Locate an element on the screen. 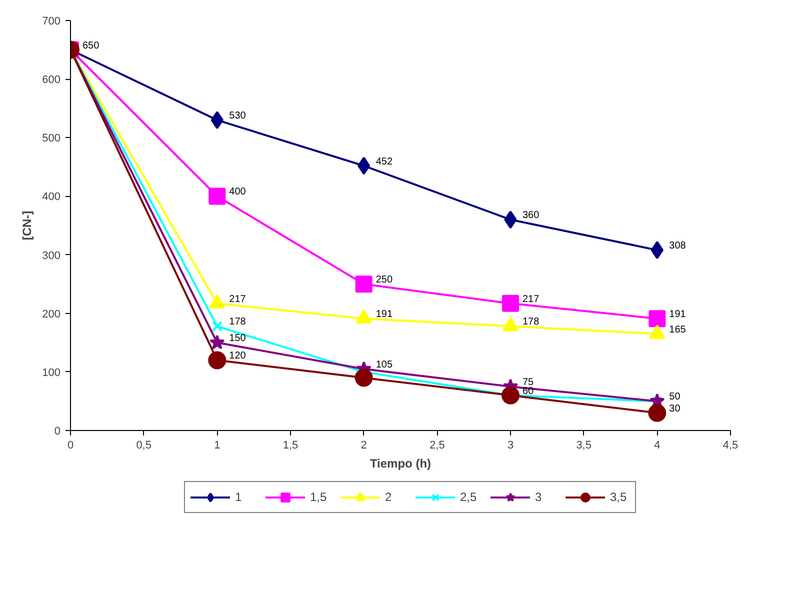  legend-label: 2 is located at coordinates (389, 497).